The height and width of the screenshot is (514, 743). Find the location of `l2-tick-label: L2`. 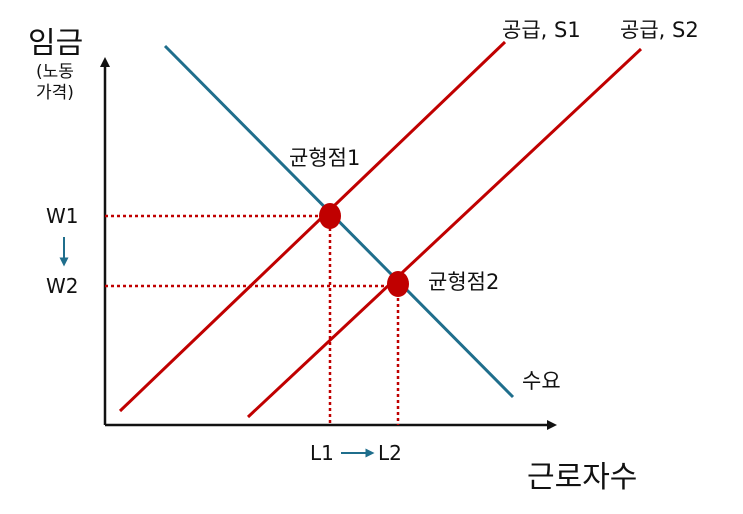

l2-tick-label: L2 is located at coordinates (390, 453).